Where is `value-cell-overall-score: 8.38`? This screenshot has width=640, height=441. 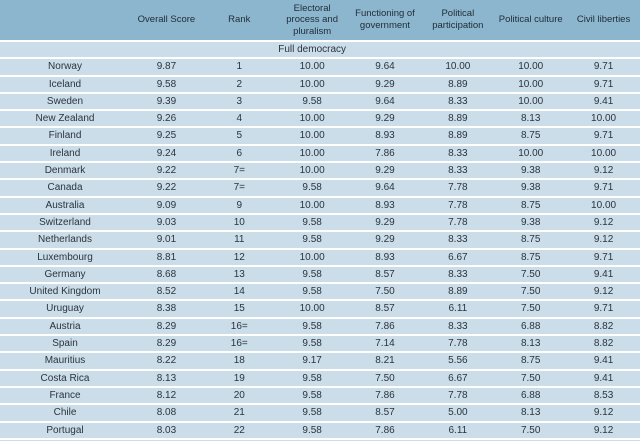
value-cell-overall-score: 8.38 is located at coordinates (166, 309).